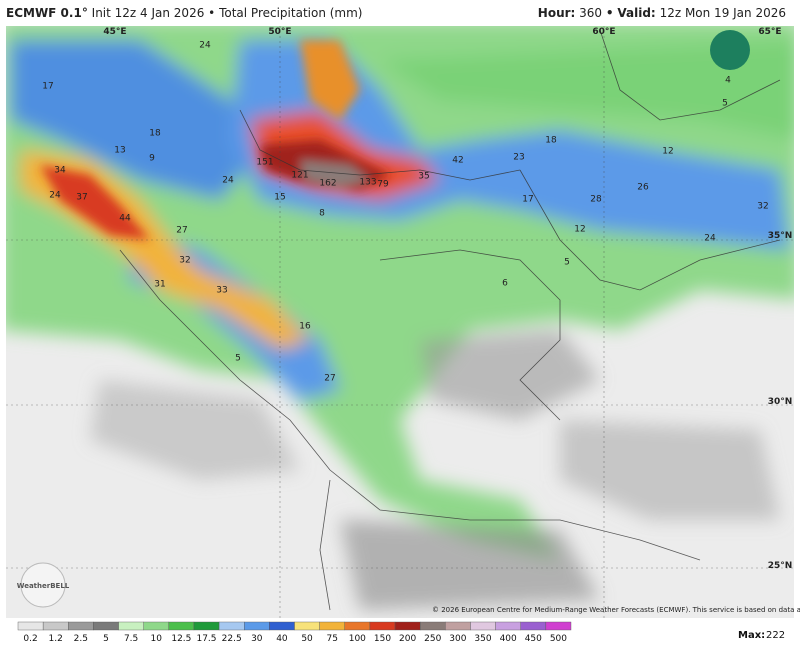 This screenshot has height=657, width=800. What do you see at coordinates (367, 183) in the screenshot?
I see `precip-label: 133` at bounding box center [367, 183].